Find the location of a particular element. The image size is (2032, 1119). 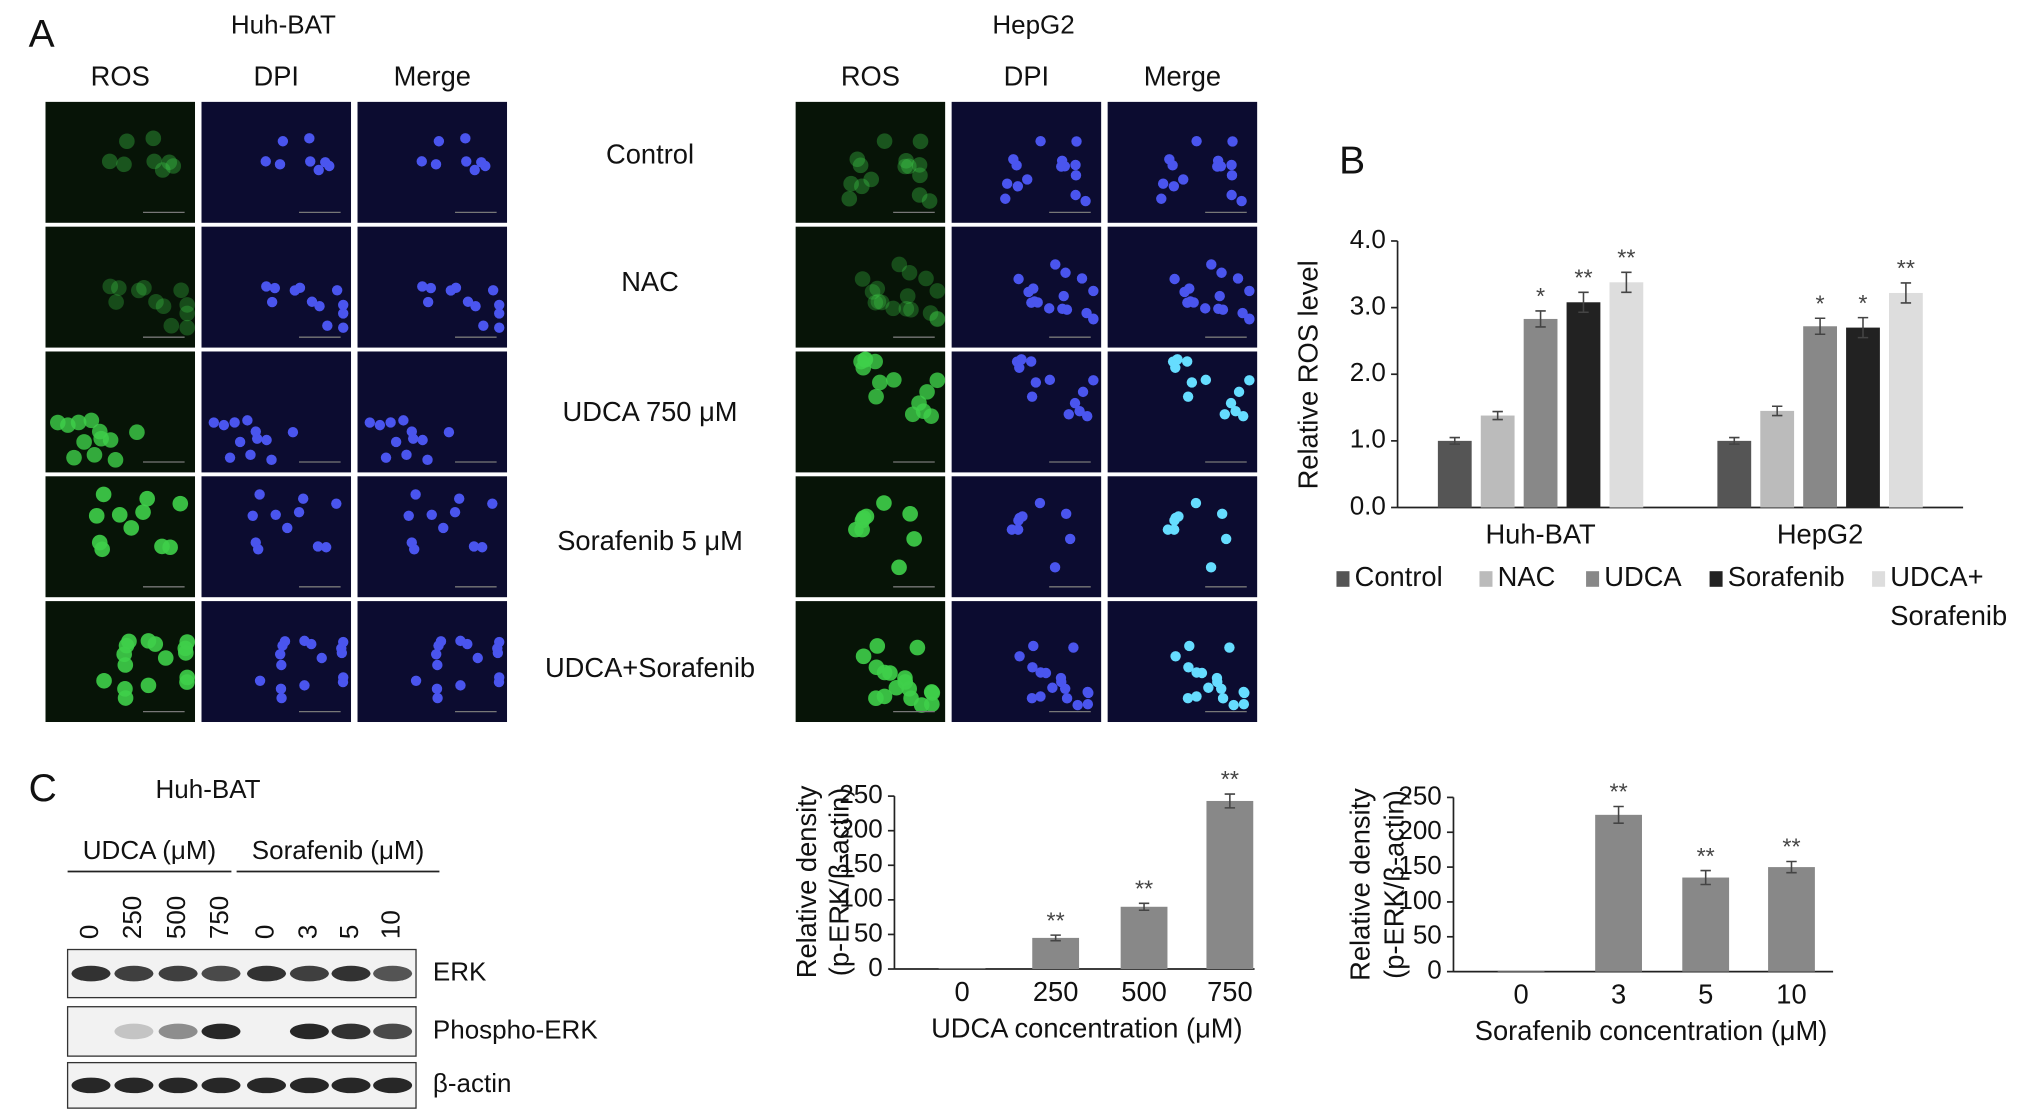

y-tick-label: 100 is located at coordinates (1419, 900).